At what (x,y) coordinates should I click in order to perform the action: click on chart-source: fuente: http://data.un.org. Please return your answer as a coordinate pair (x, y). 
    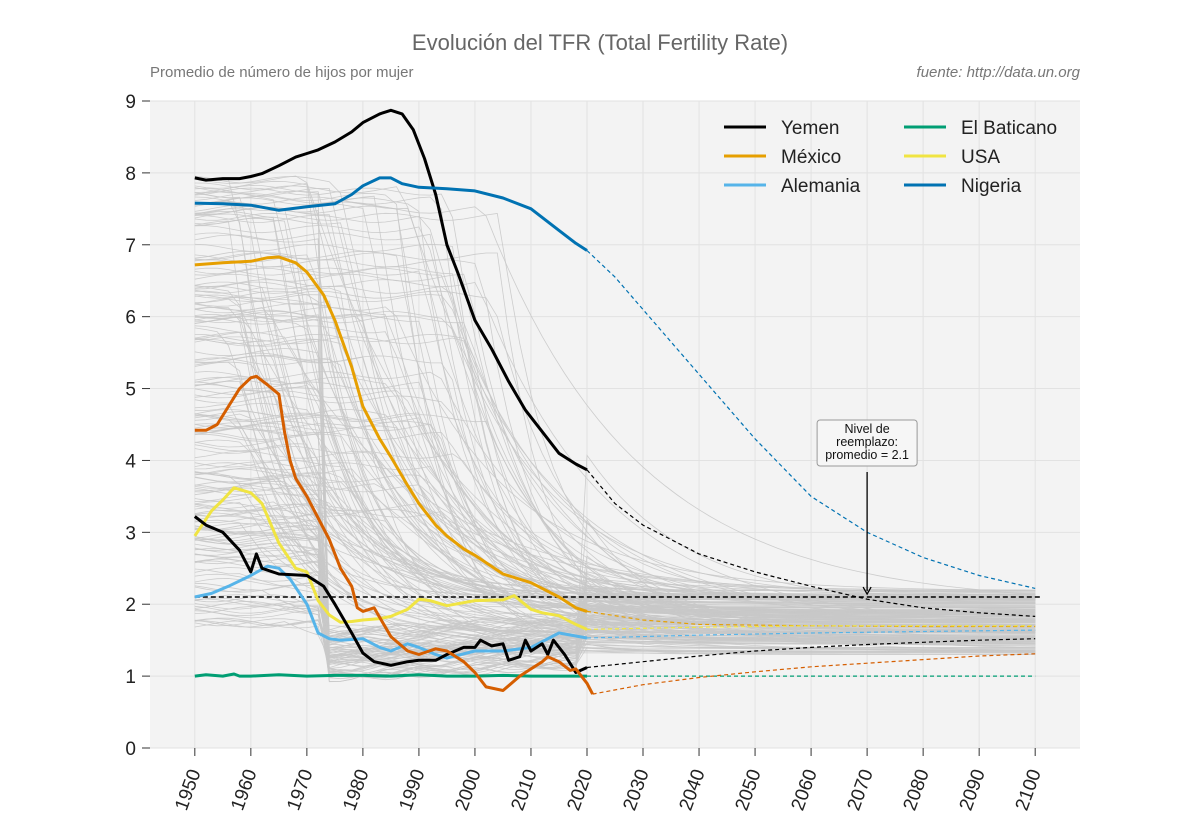
    Looking at the image, I should click on (998, 72).